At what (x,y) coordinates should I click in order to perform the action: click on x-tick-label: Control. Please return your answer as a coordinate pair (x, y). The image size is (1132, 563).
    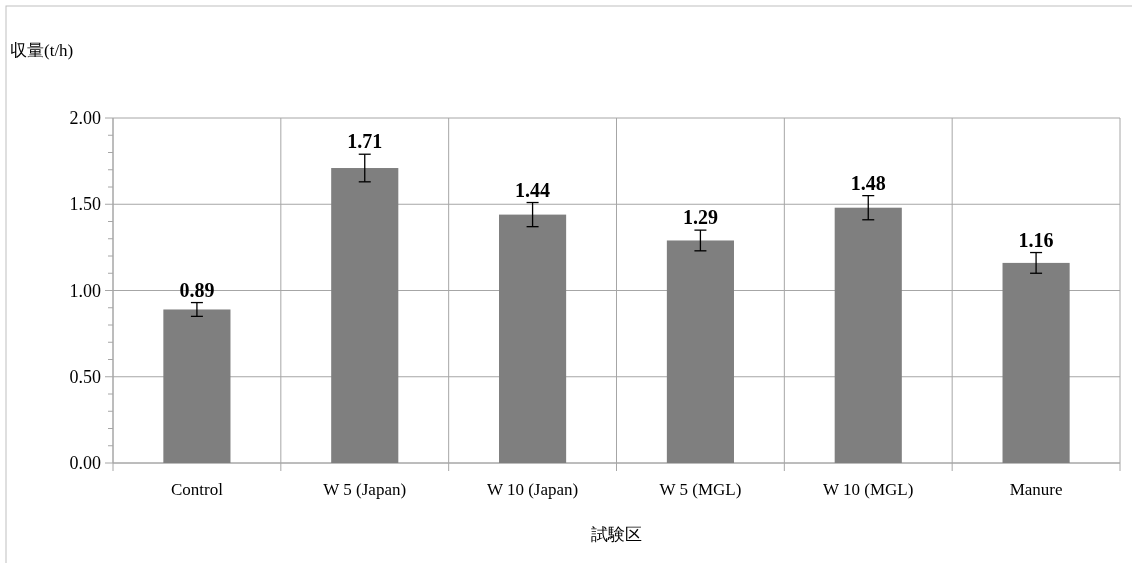
    Looking at the image, I should click on (197, 489).